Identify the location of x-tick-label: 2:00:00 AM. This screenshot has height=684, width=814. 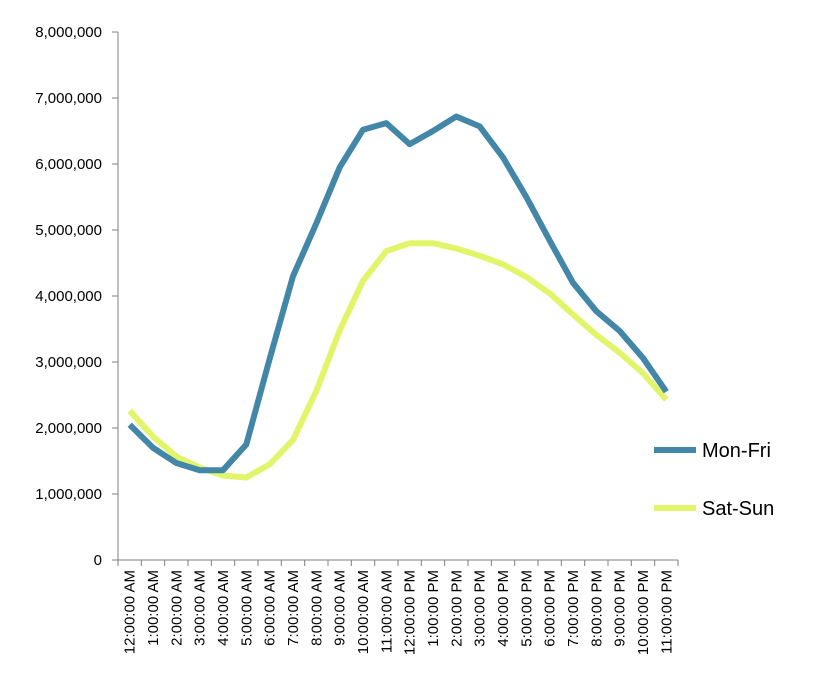
(176, 608).